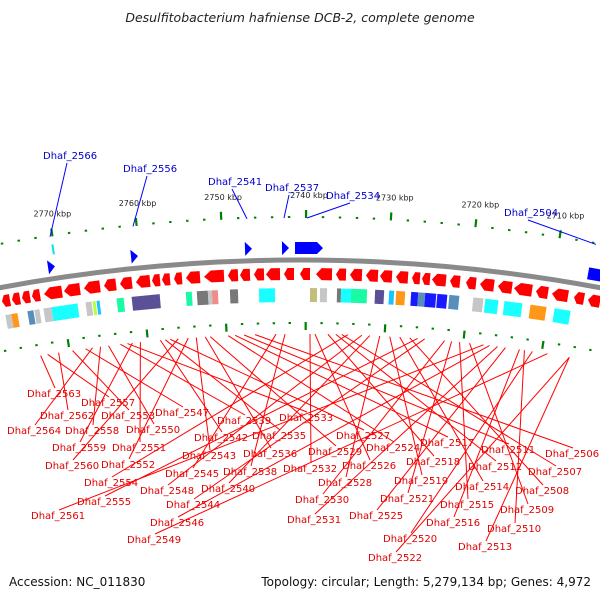 The image size is (600, 600). I want to click on reverse-gene-label: Dhaf_2544, so click(193, 505).